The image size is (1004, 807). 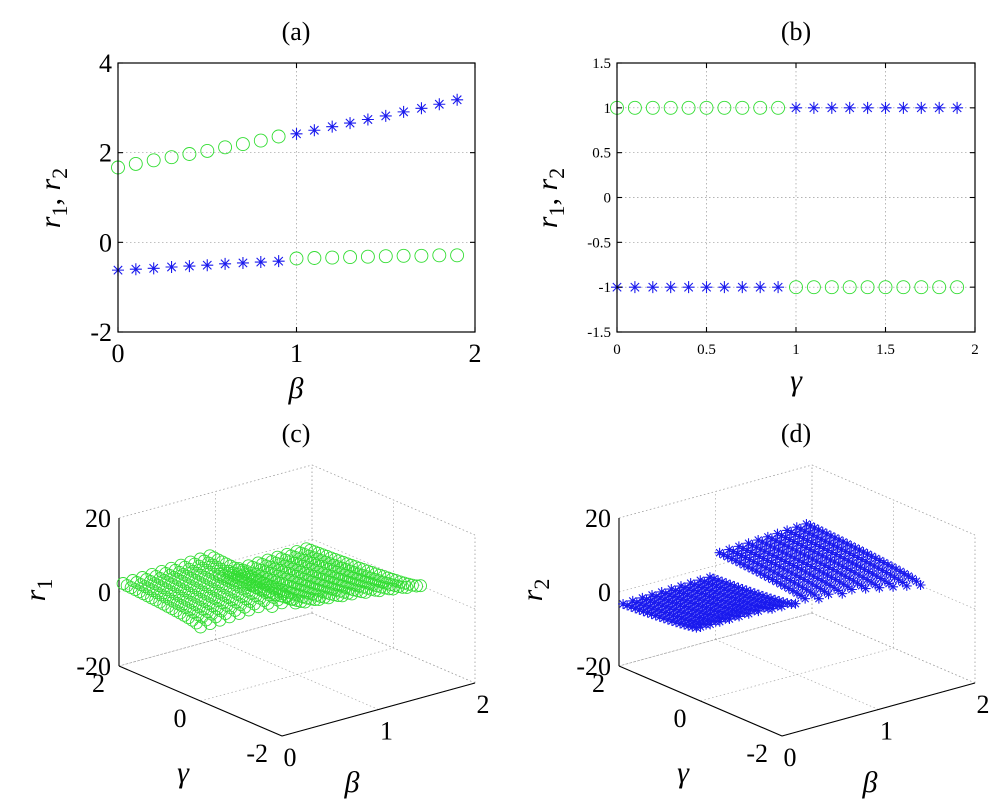 What do you see at coordinates (378, 709) in the screenshot?
I see `beta-axis` at bounding box center [378, 709].